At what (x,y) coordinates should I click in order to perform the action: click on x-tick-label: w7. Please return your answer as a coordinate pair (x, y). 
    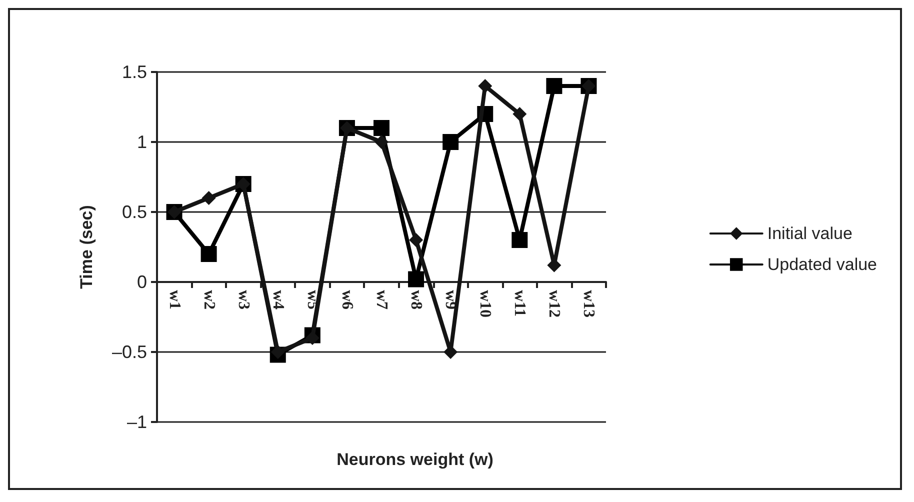
    Looking at the image, I should click on (381, 300).